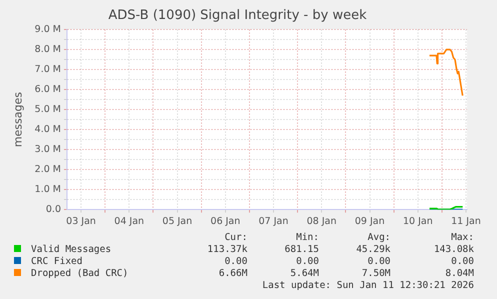 This screenshot has width=497, height=299. I want to click on chart-title: ADS-B (1090) Signal Integrity - by week, so click(238, 16).